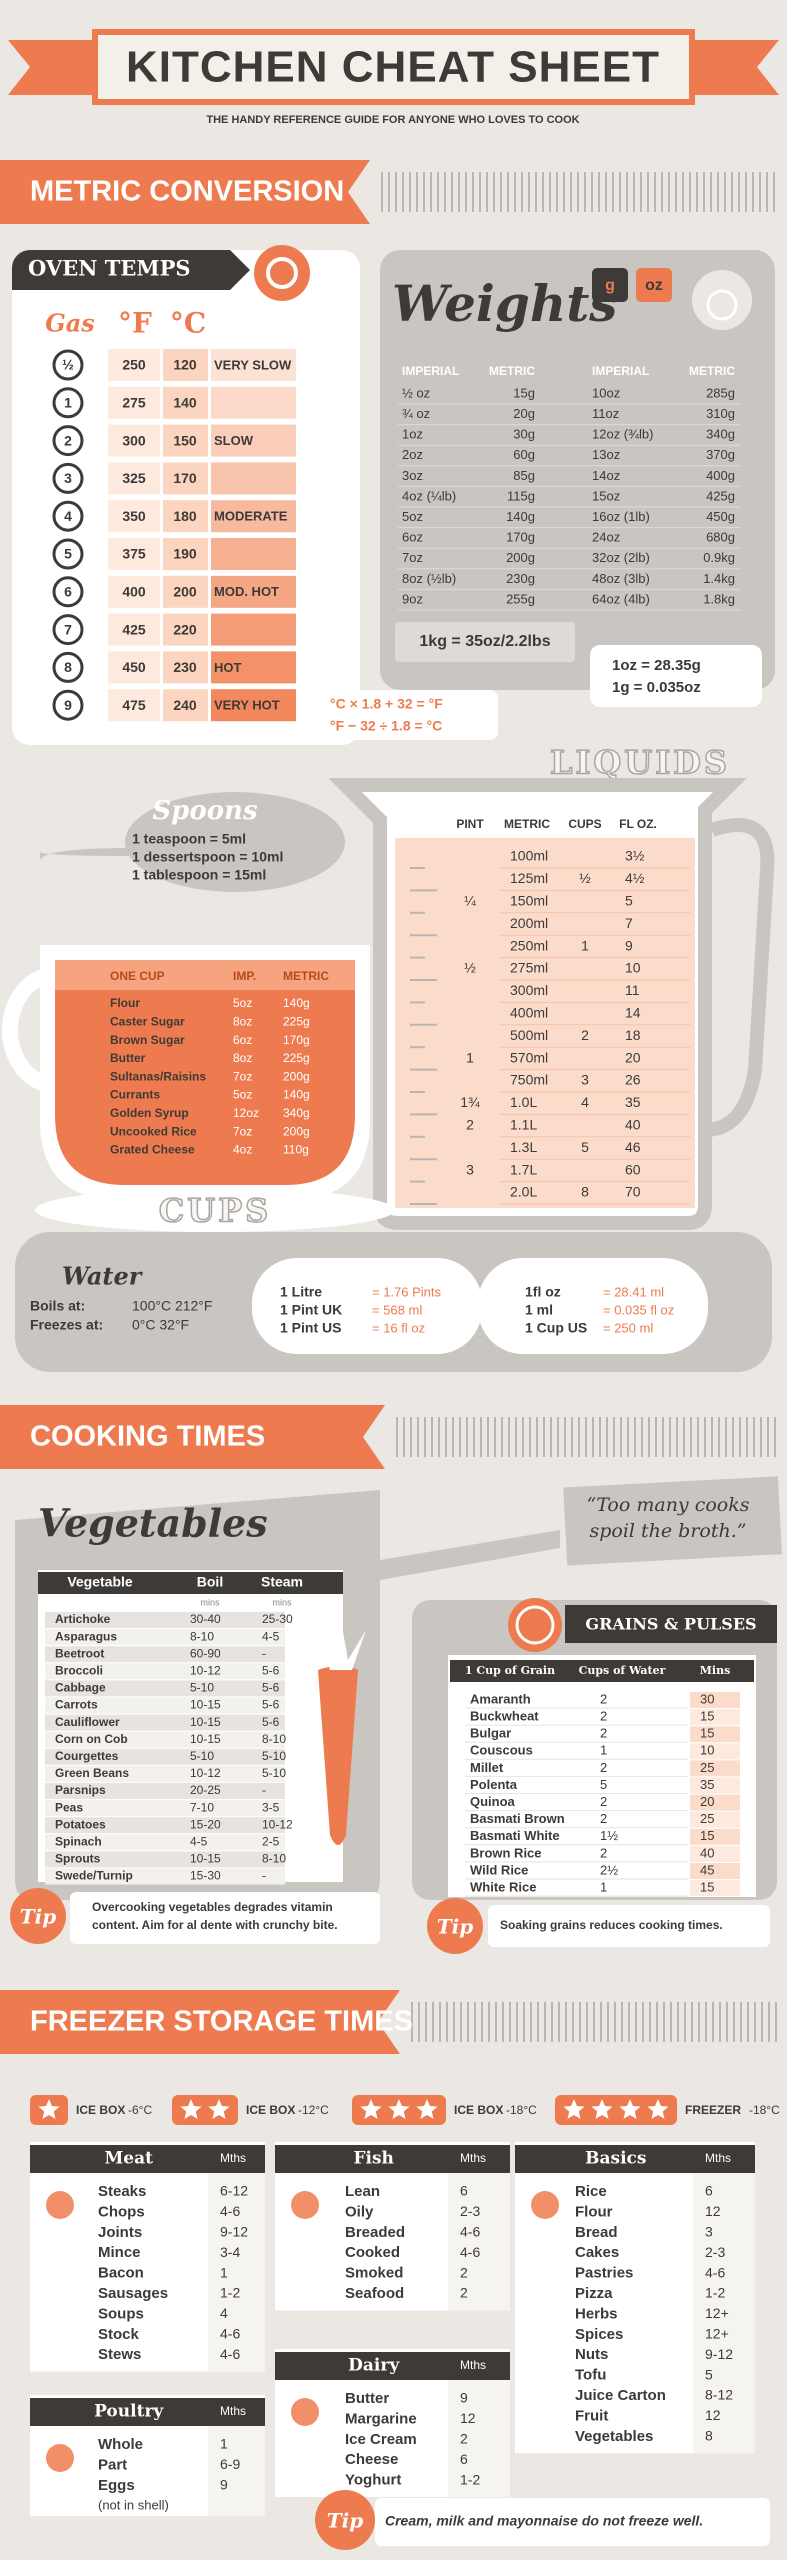  Describe the element at coordinates (597, 2252) in the screenshot. I see `label: Cakes` at that location.